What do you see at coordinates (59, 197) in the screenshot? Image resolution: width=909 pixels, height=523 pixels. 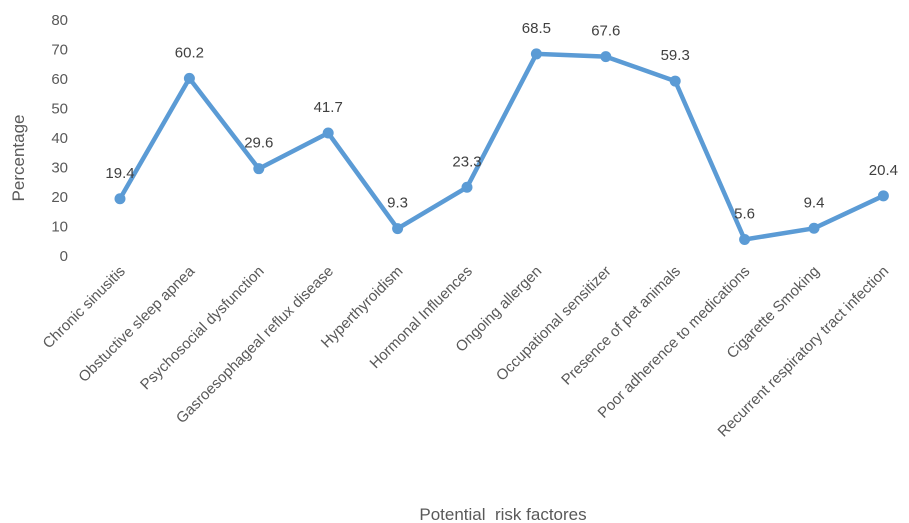 I see `y-tick-label: 20` at bounding box center [59, 197].